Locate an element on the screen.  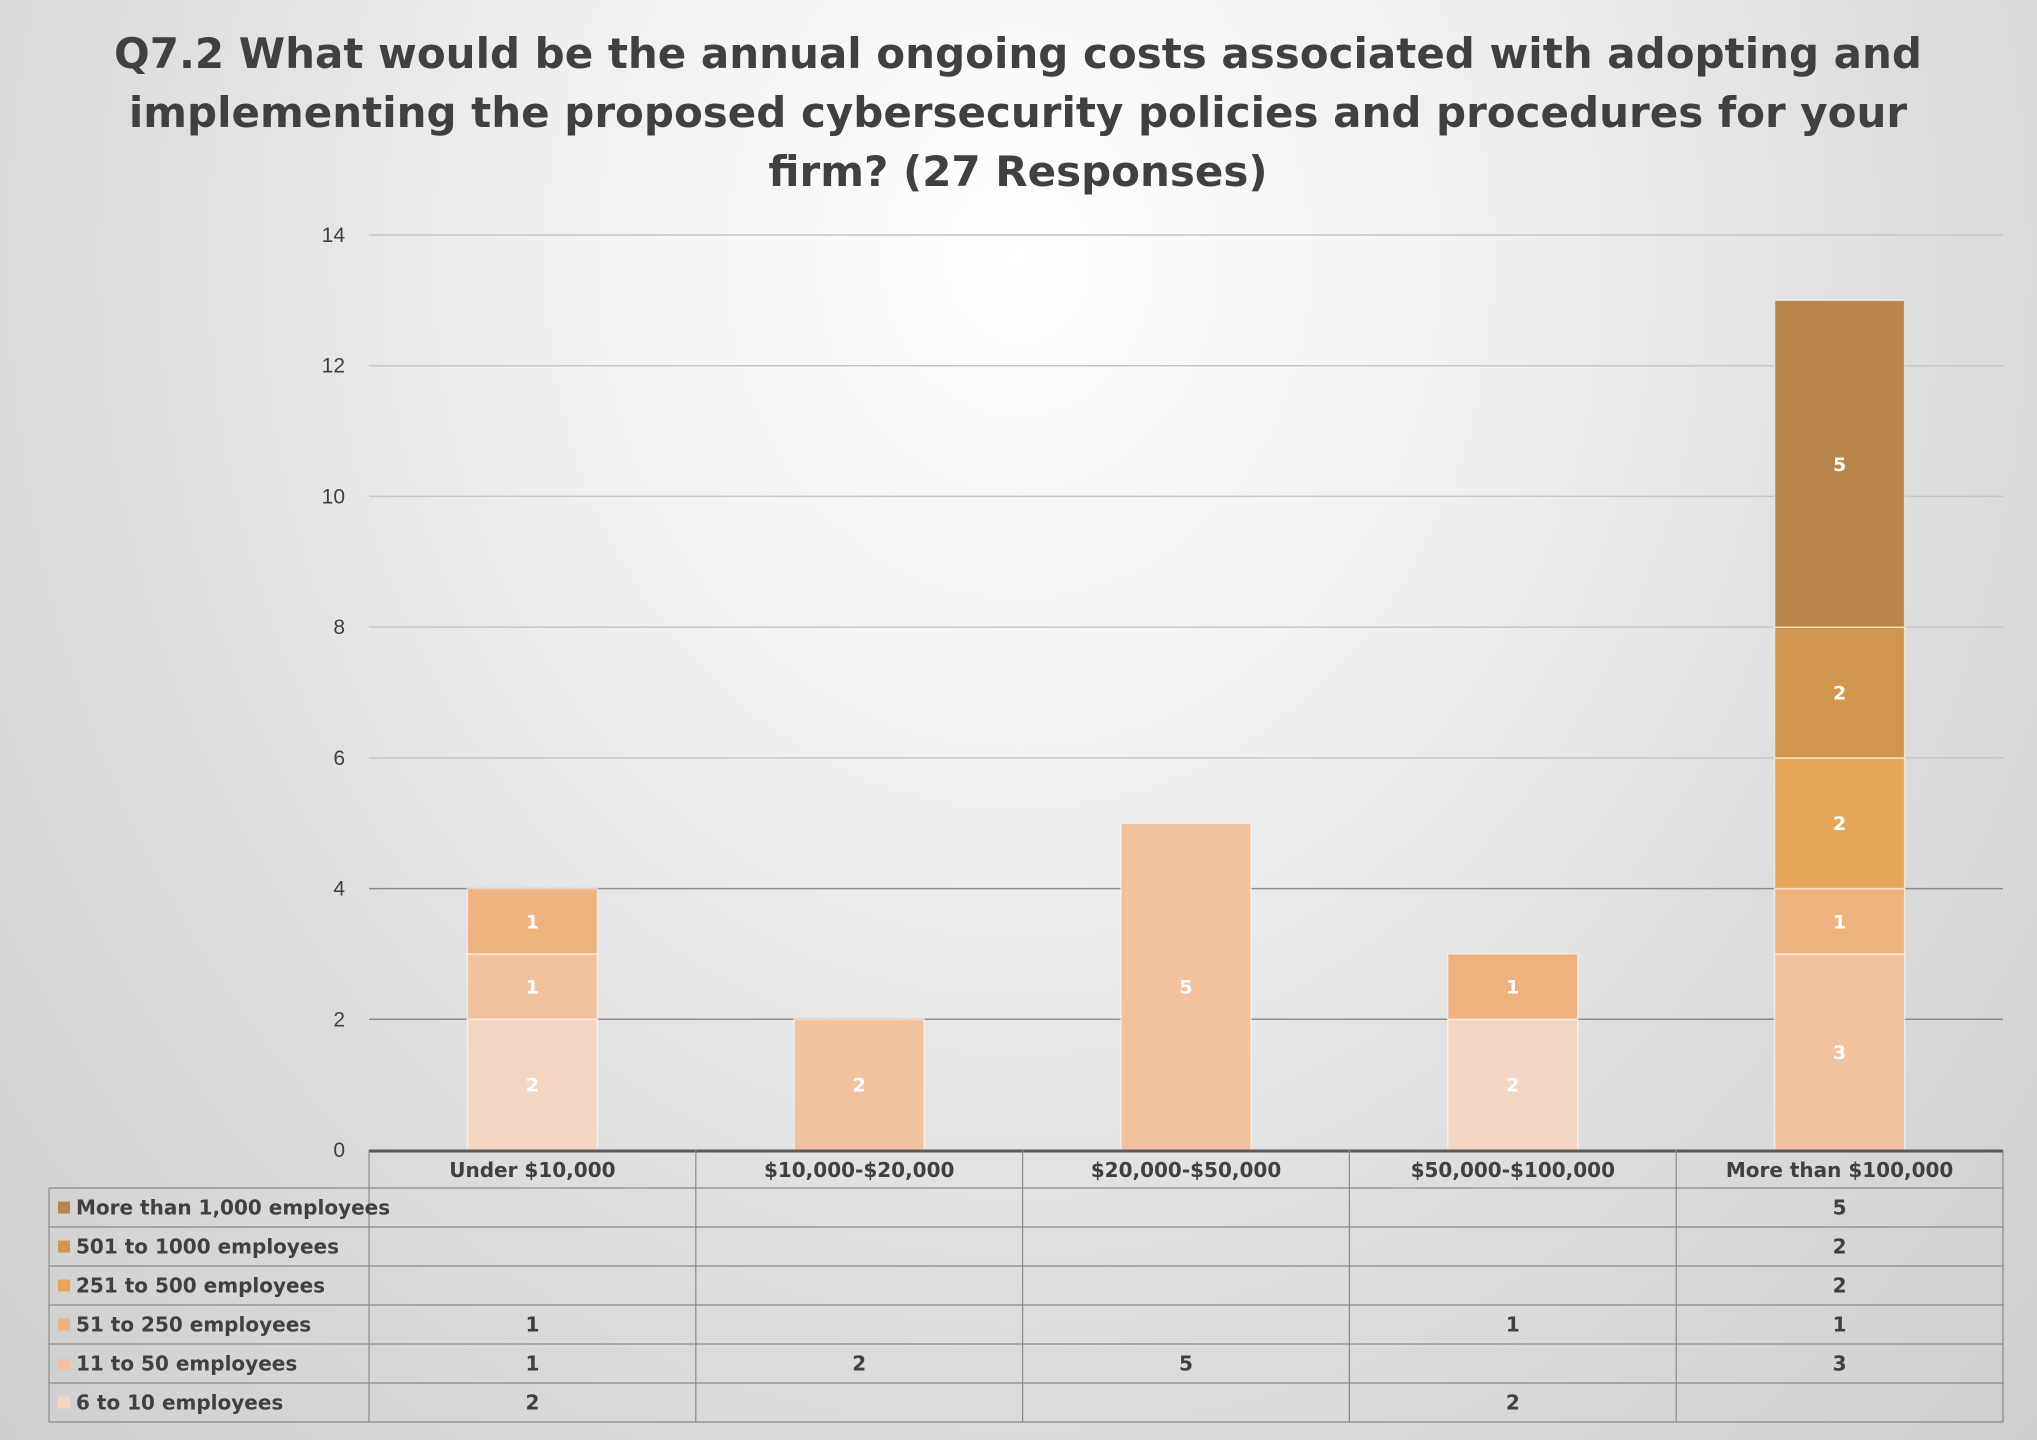
legend-key-6-to-10-employees is located at coordinates (64, 1402).